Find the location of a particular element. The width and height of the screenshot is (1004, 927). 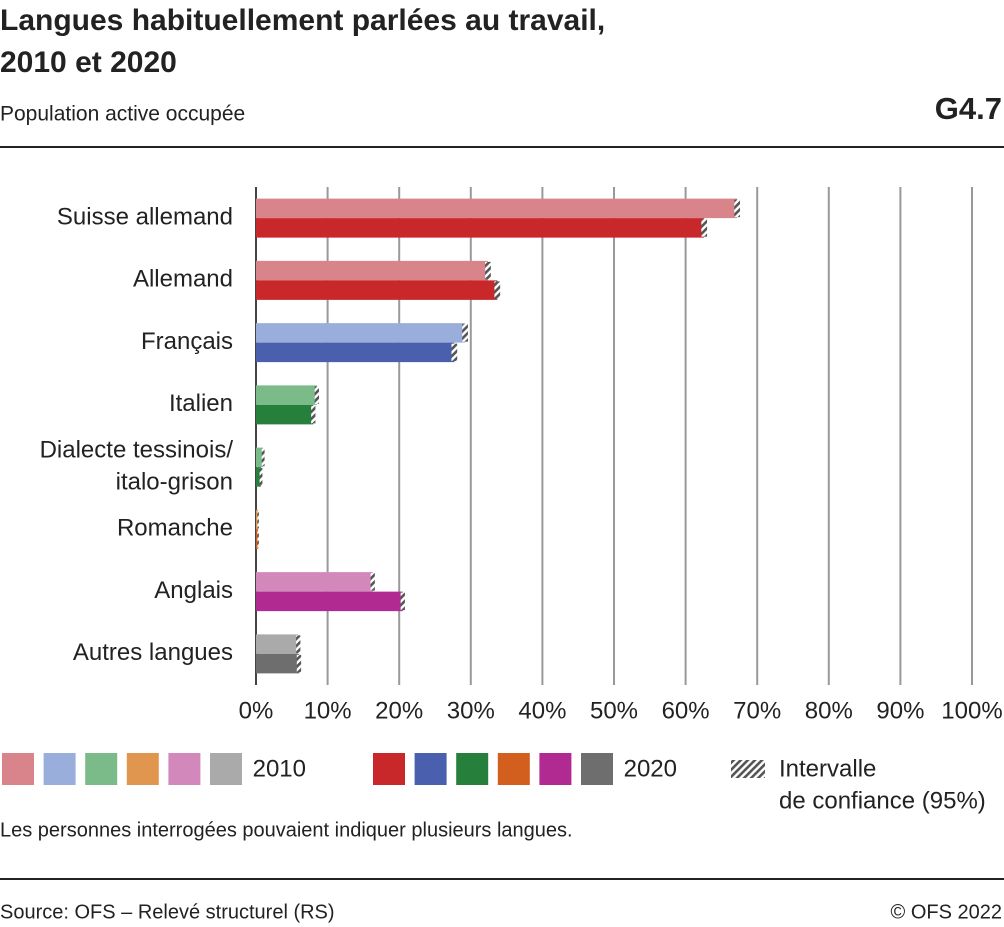

y-tick-label: Dialecte tessinois/ is located at coordinates (137, 449).